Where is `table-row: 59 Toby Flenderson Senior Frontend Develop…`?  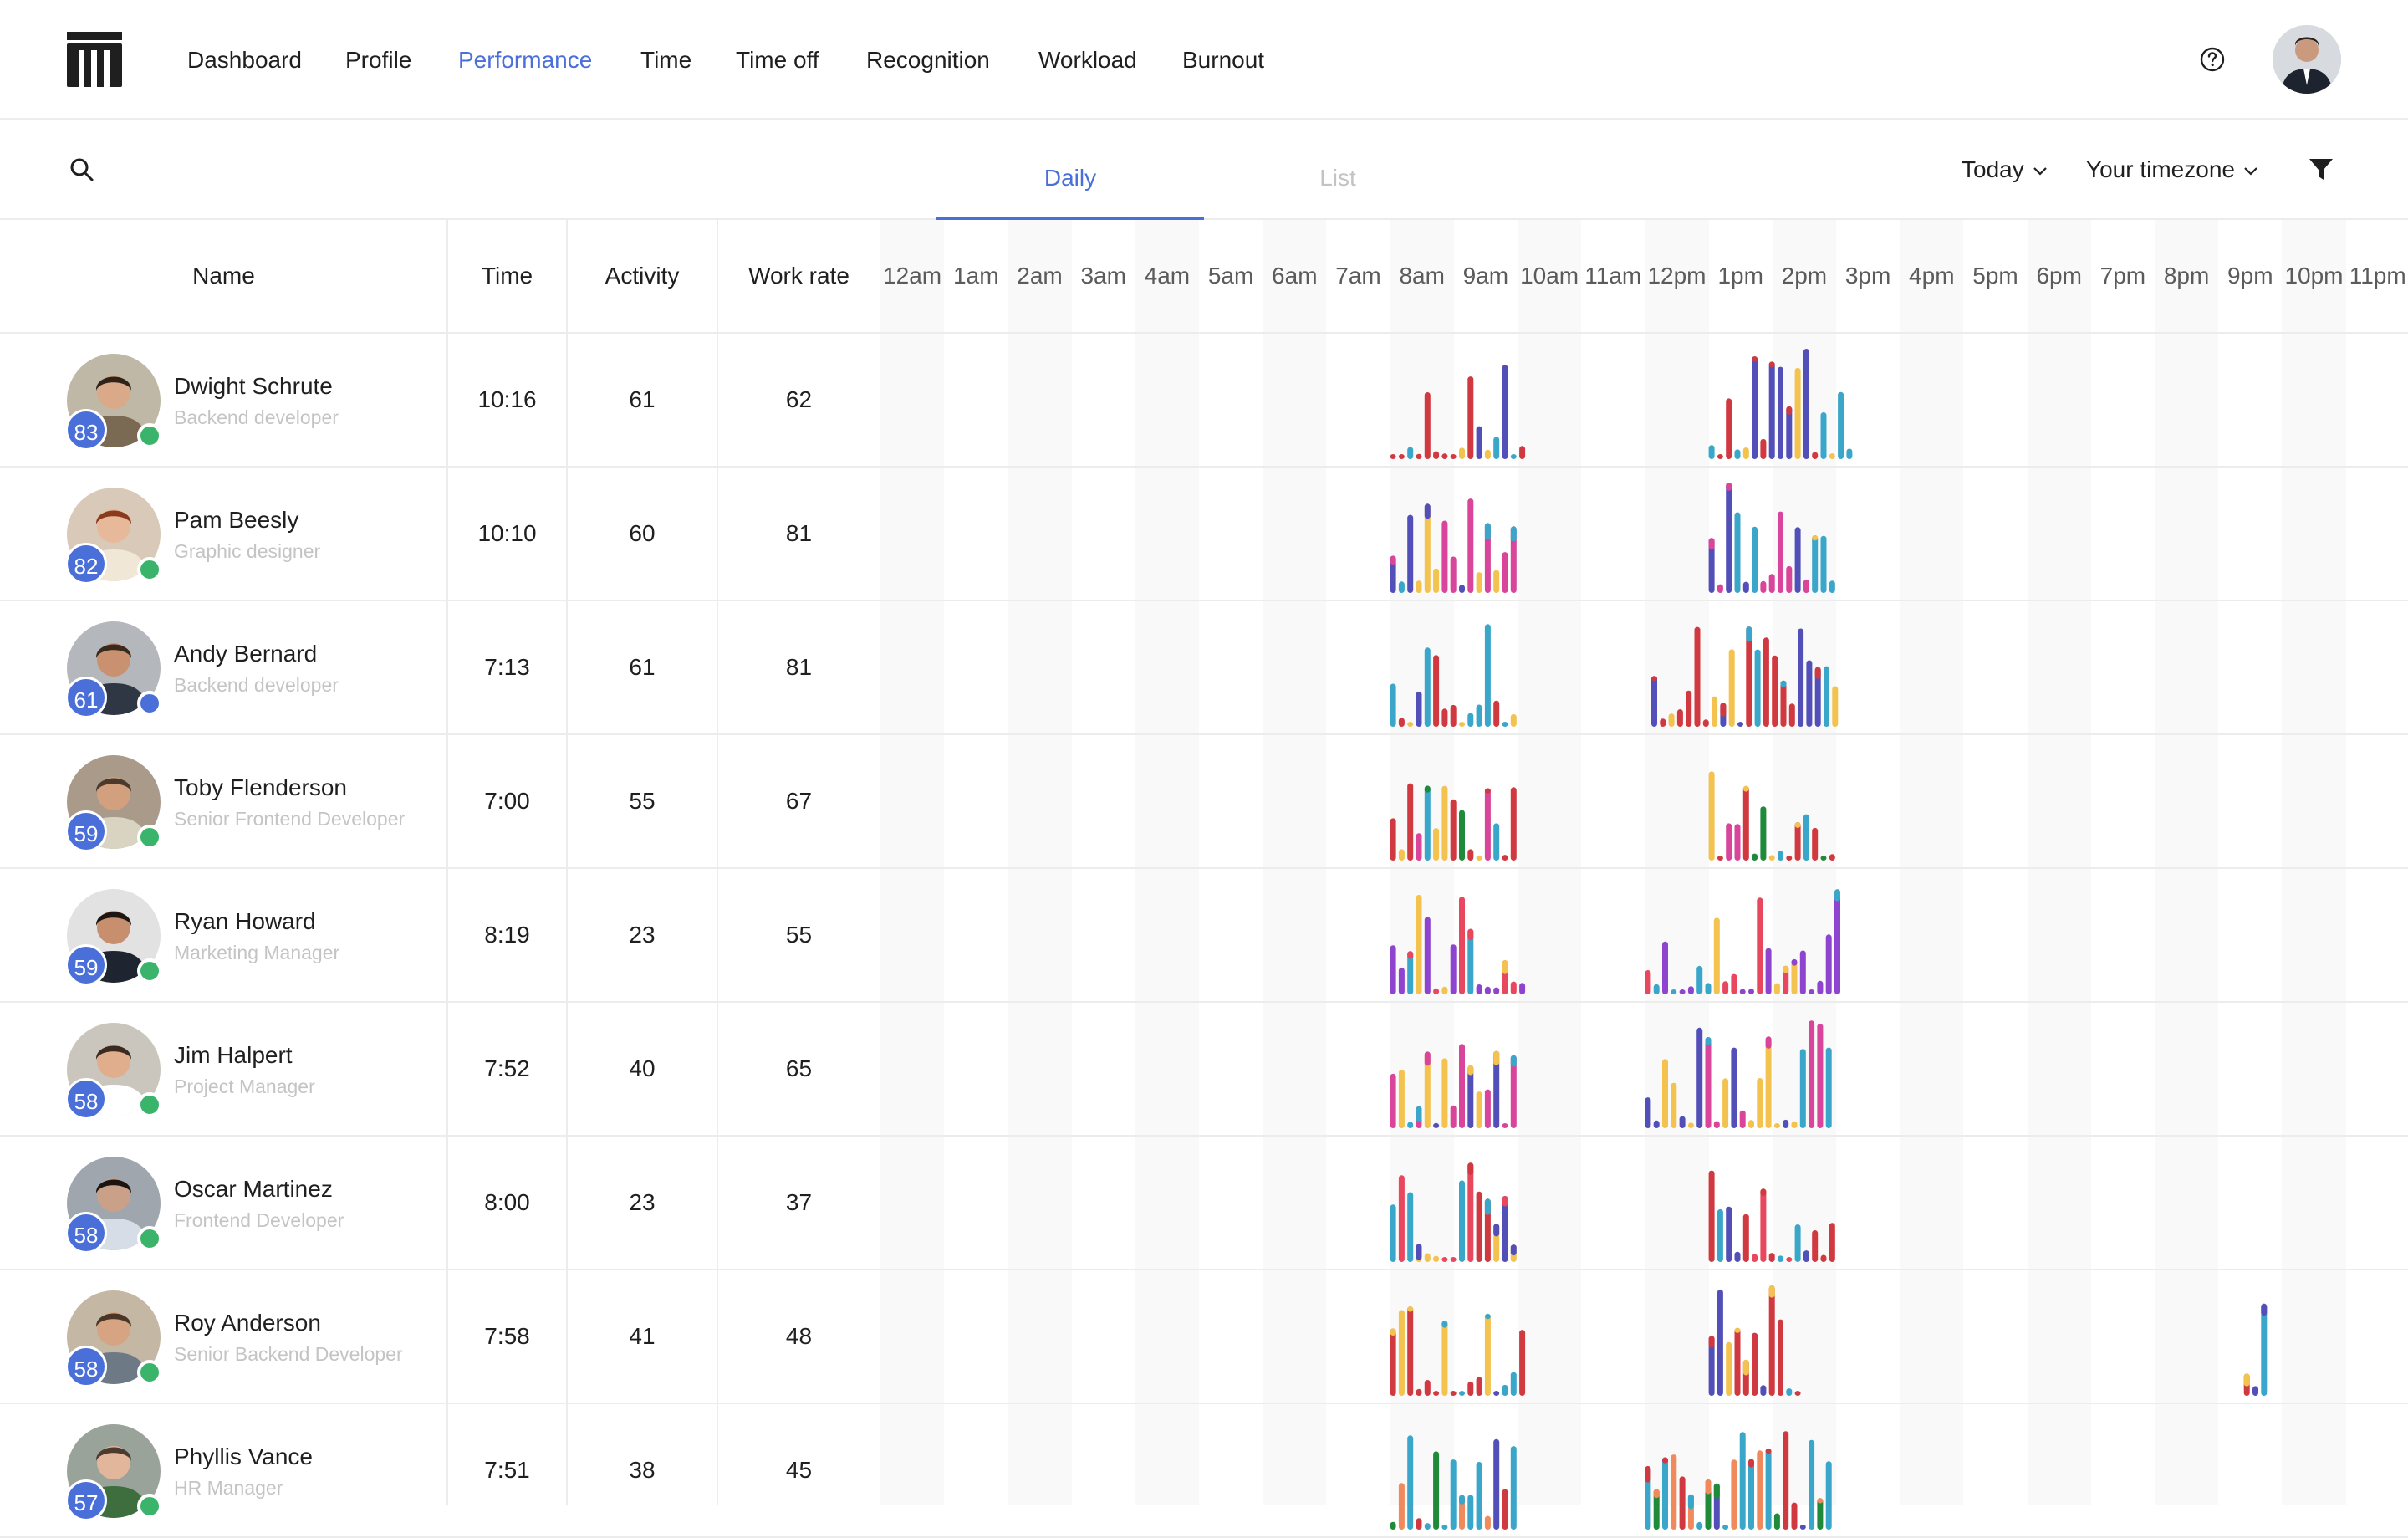 table-row: 59 Toby Flenderson Senior Frontend Develop… is located at coordinates (1204, 802).